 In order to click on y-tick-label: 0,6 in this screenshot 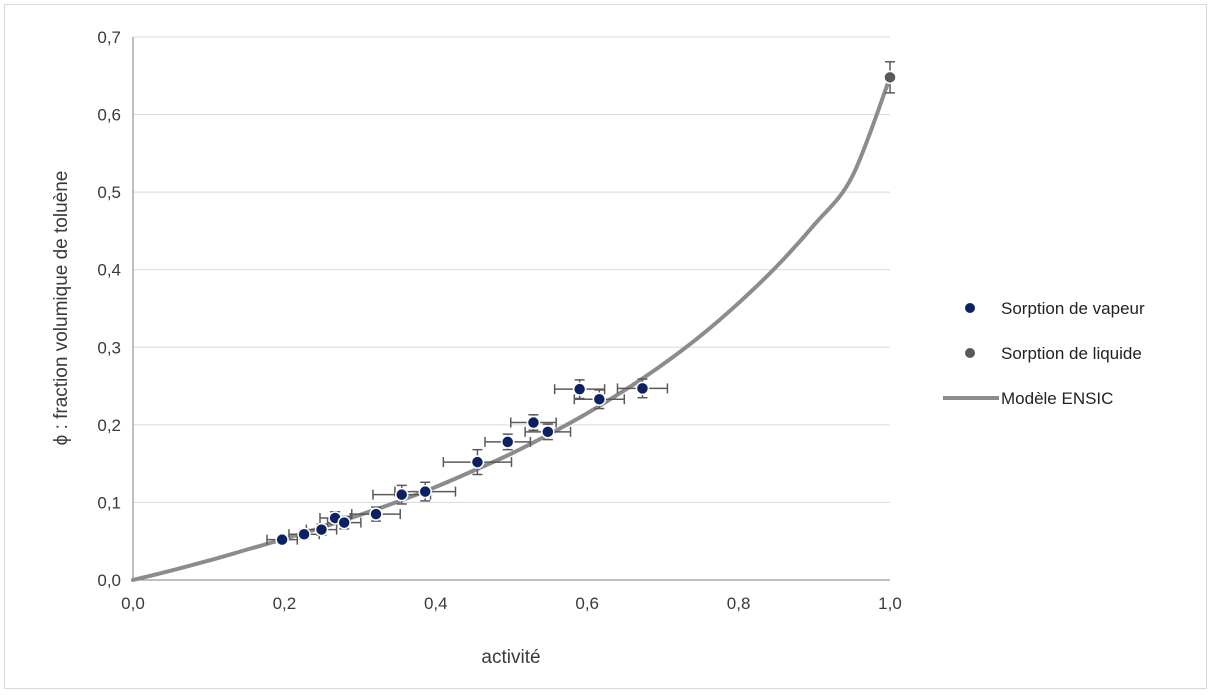, I will do `click(109, 115)`.